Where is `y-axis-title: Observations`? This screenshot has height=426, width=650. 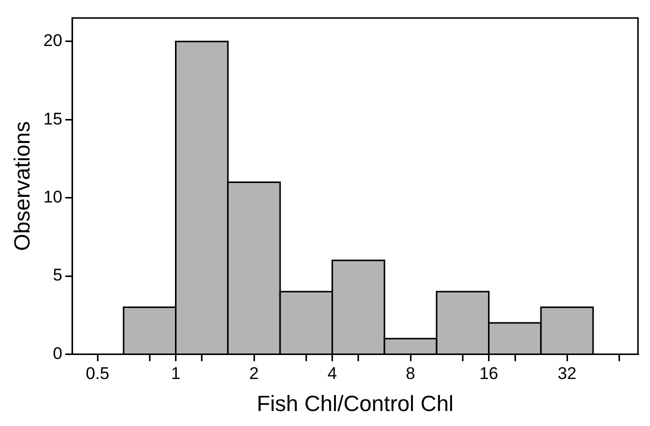 y-axis-title: Observations is located at coordinates (21, 186).